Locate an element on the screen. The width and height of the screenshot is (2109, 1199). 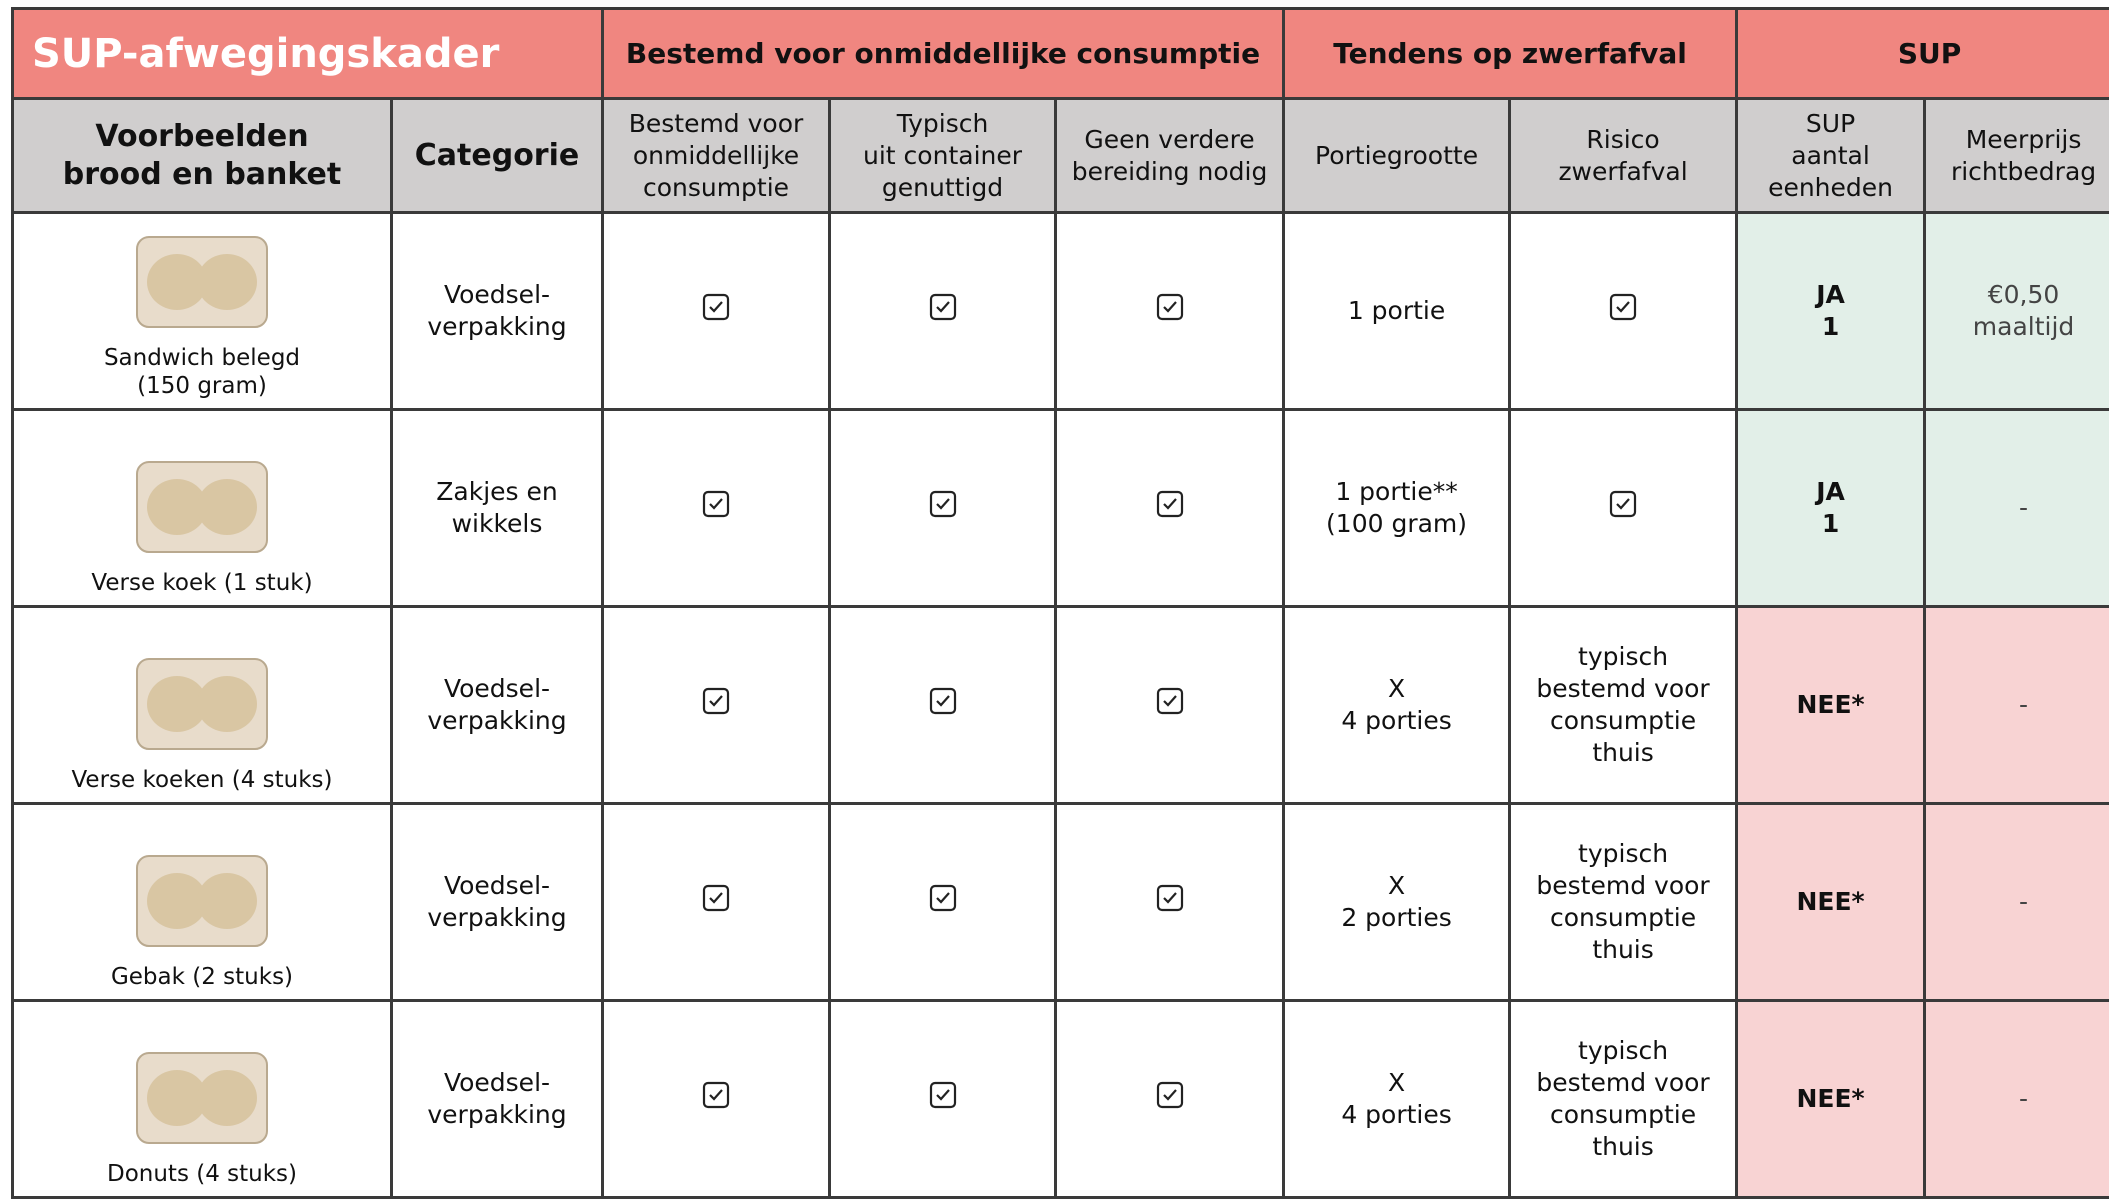
portion-cell: X 2 porties is located at coordinates (1397, 902).